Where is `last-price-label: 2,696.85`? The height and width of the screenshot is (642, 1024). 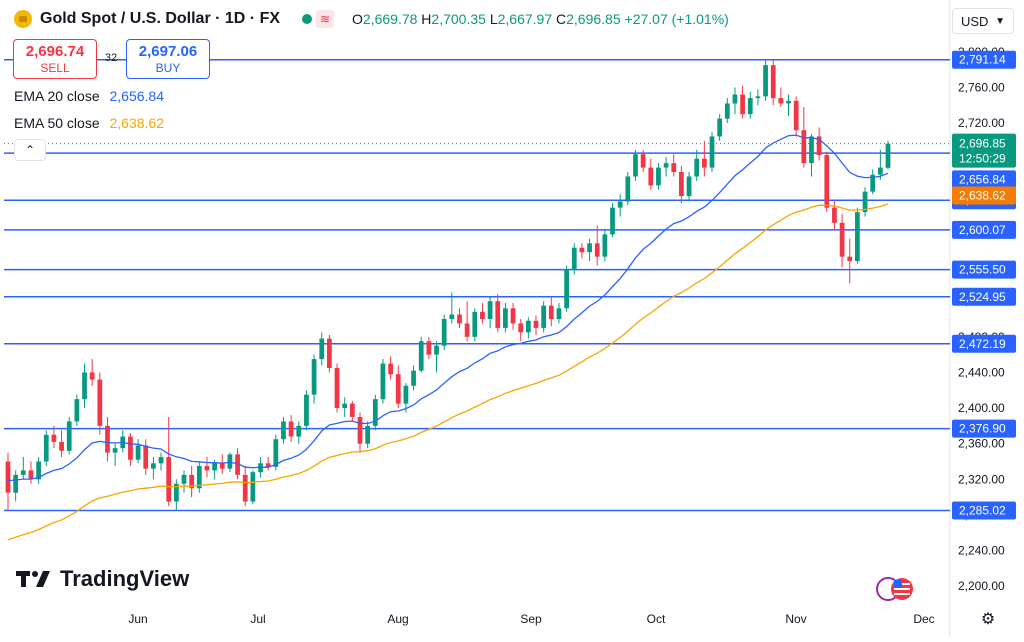 last-price-label: 2,696.85 is located at coordinates (982, 144).